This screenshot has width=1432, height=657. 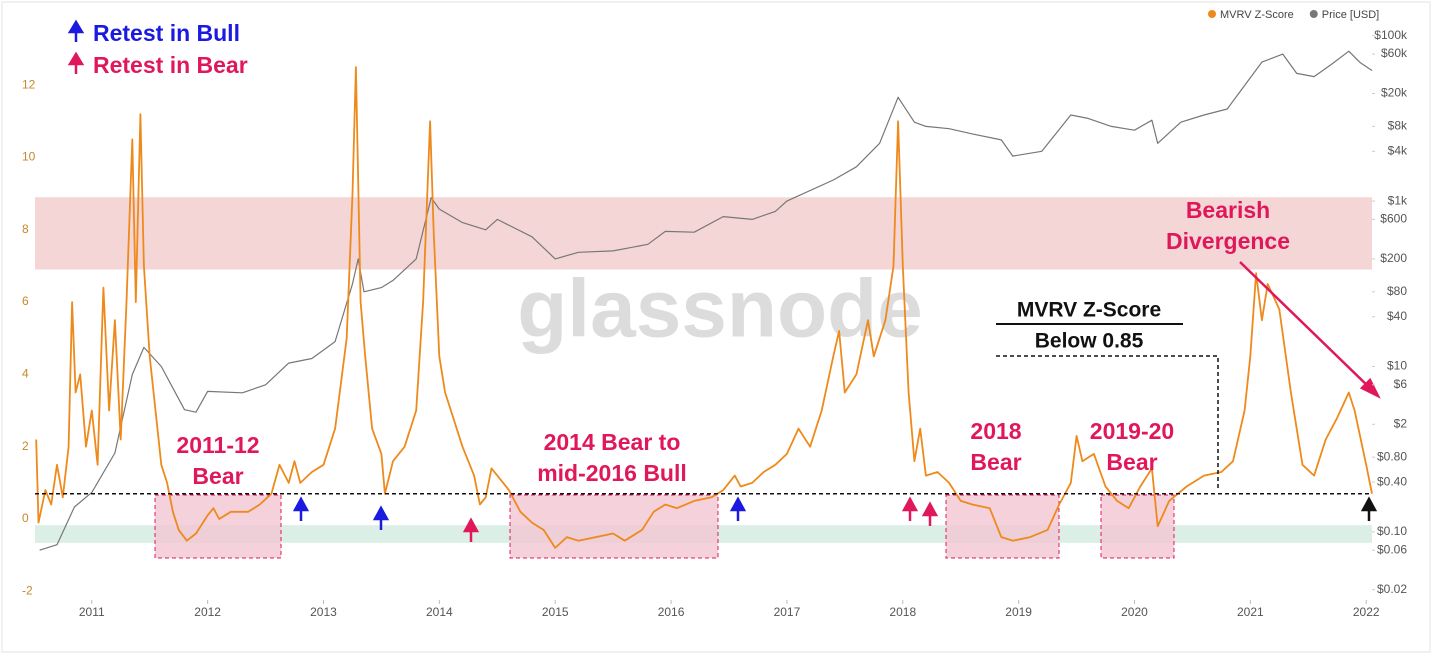 I want to click on current-arrow, so click(x=1369, y=508).